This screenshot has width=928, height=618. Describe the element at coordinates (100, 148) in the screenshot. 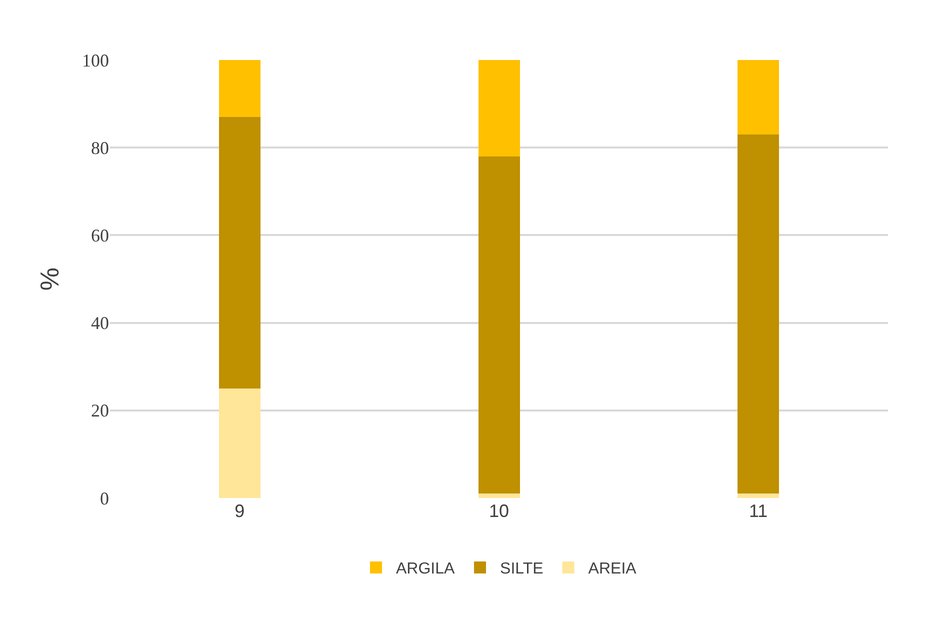

I see `y-tick-label: 80` at that location.